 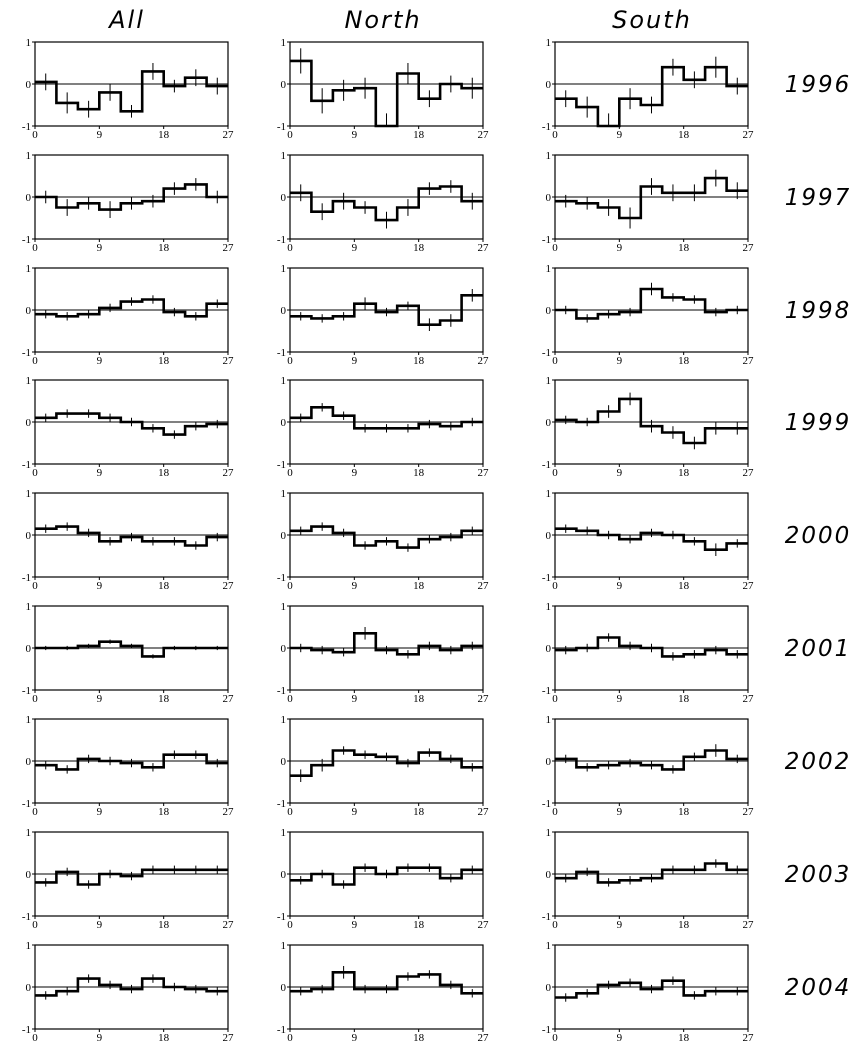 What do you see at coordinates (818, 875) in the screenshot?
I see `row-label-2003: 2003` at bounding box center [818, 875].